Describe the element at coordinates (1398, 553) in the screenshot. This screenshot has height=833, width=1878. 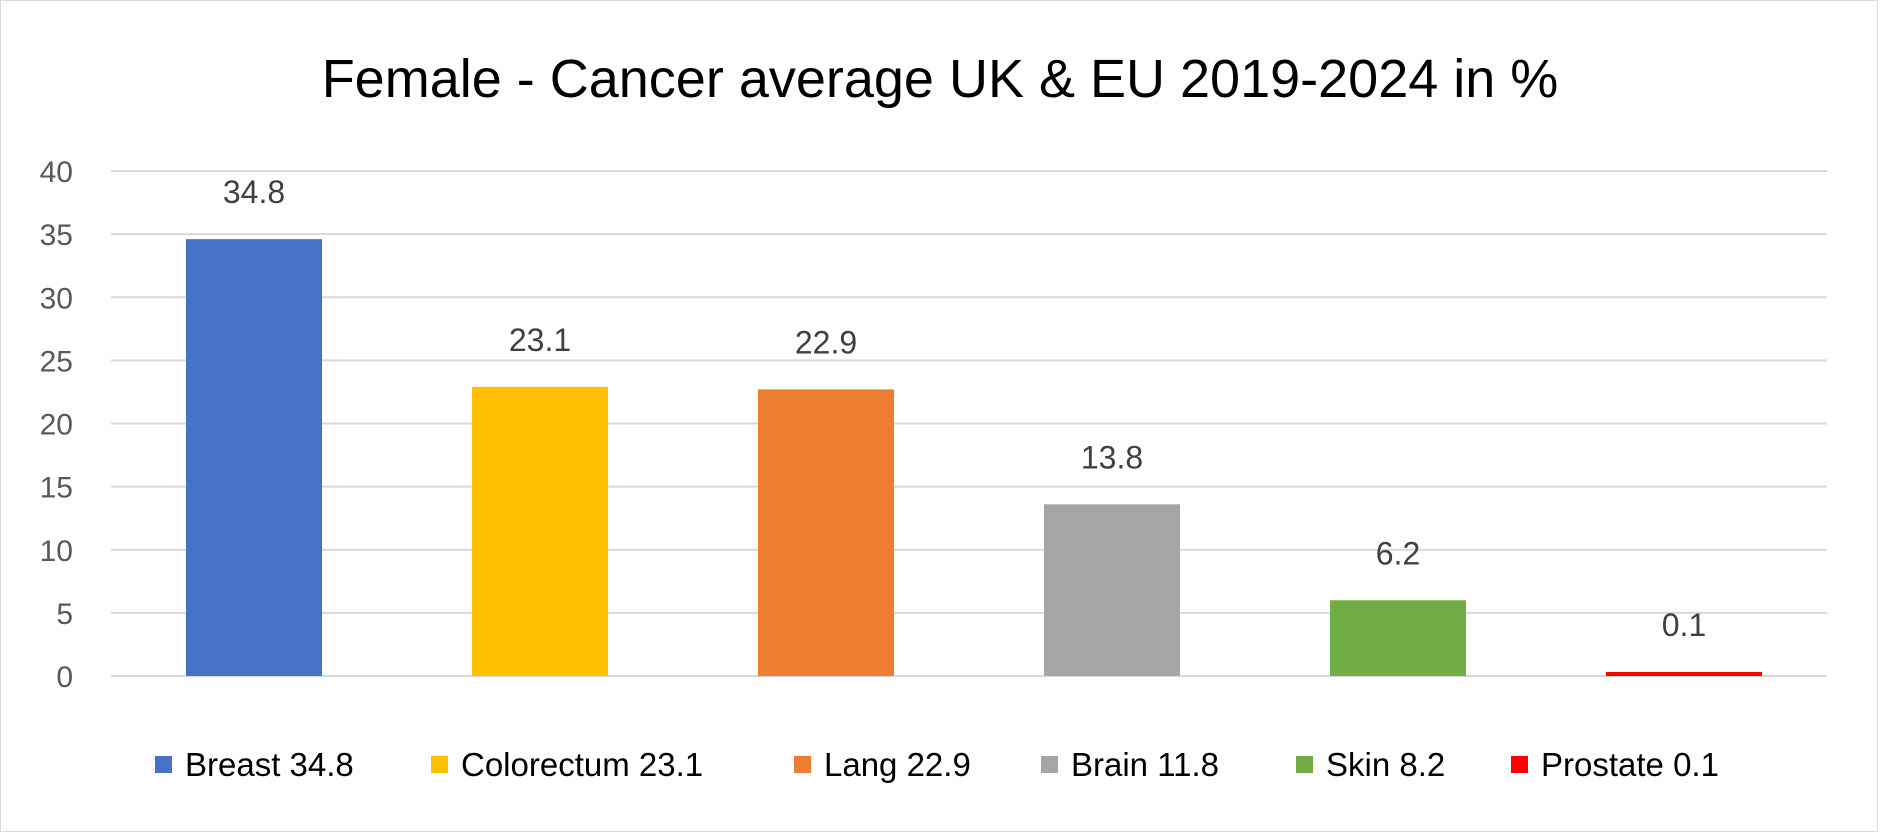
I see `data-label-skin: 6.2` at that location.